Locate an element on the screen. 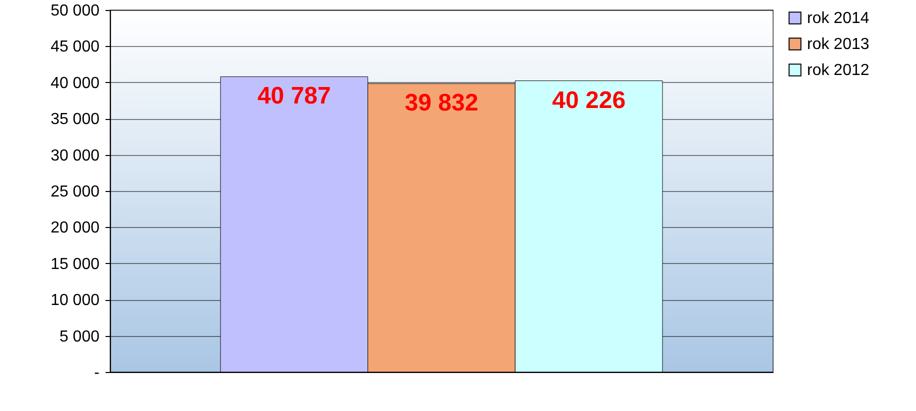 This screenshot has height=411, width=916. y-tick-label: 30 000 is located at coordinates (75, 155).